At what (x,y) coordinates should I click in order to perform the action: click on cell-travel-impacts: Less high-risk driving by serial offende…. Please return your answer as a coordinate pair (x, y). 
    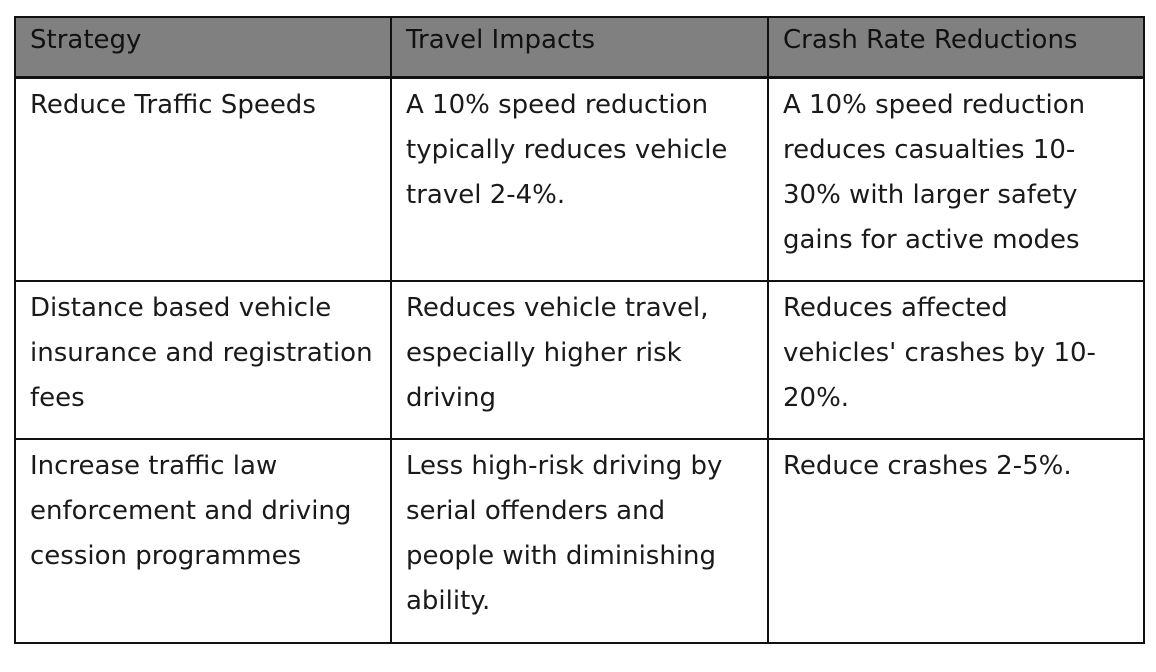
    Looking at the image, I should click on (579, 541).